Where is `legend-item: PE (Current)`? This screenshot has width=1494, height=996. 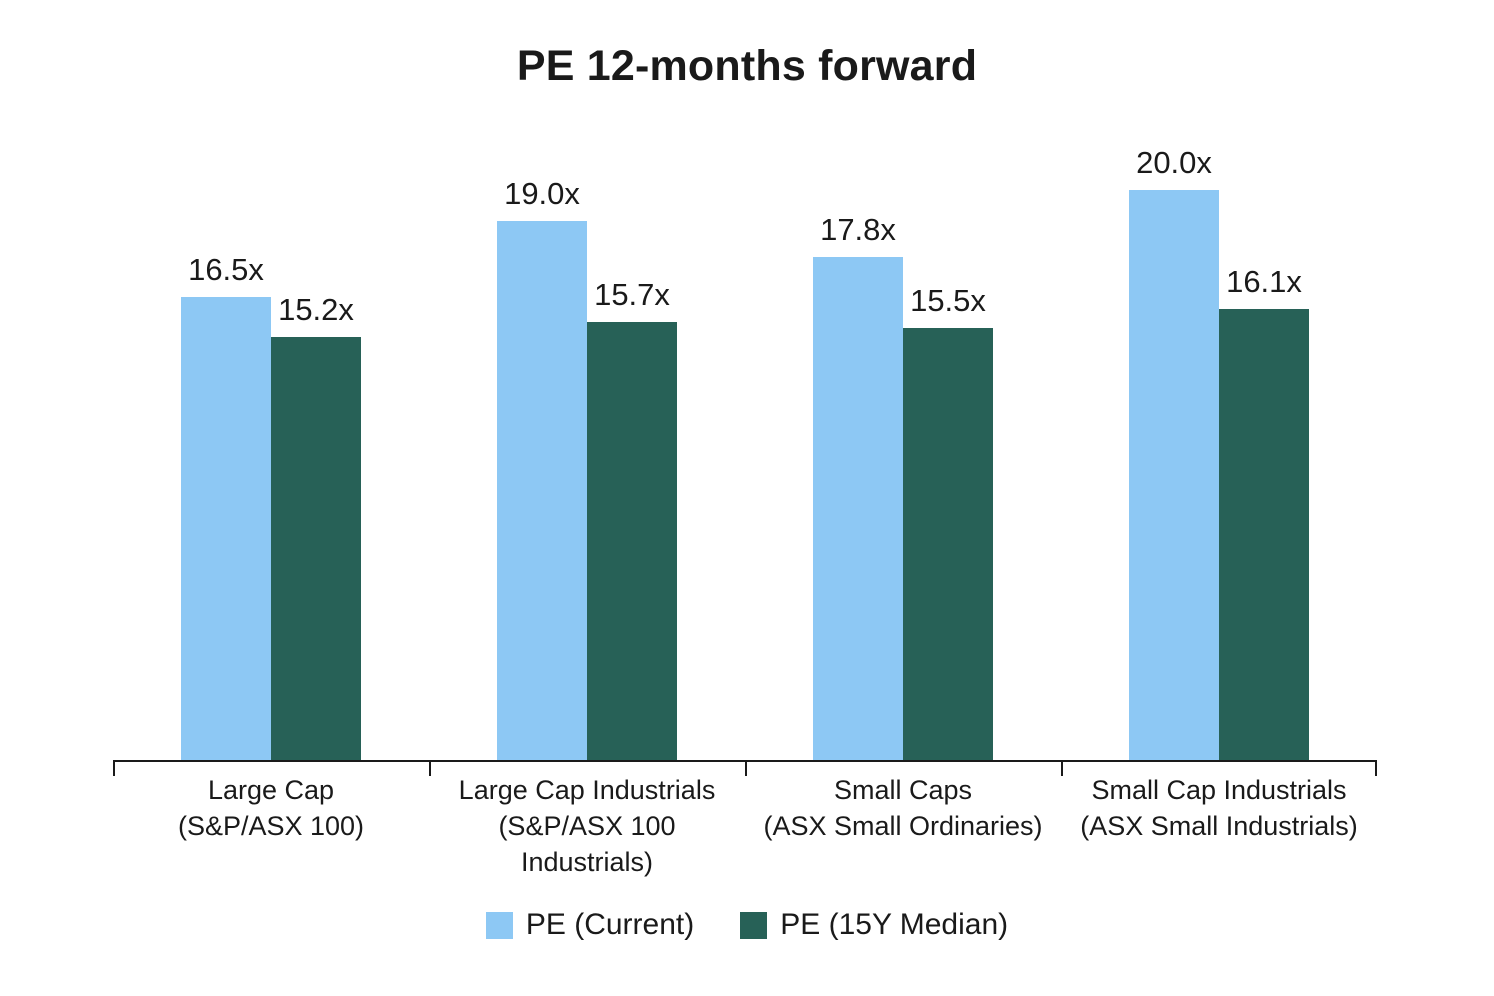
legend-item: PE (Current) is located at coordinates (590, 925).